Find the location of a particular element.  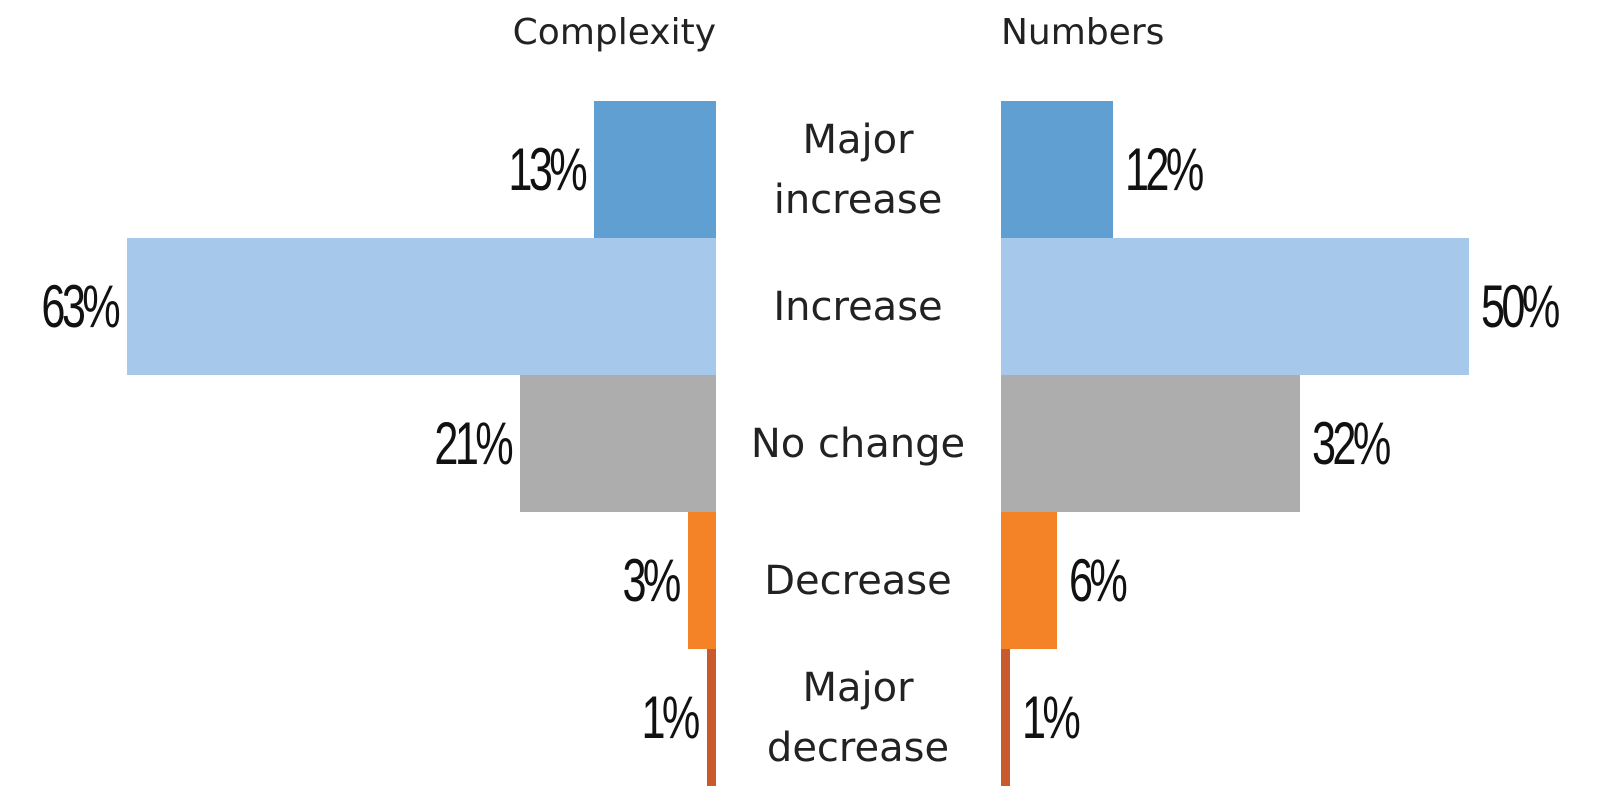

value-label: 6% is located at coordinates (1098, 580).